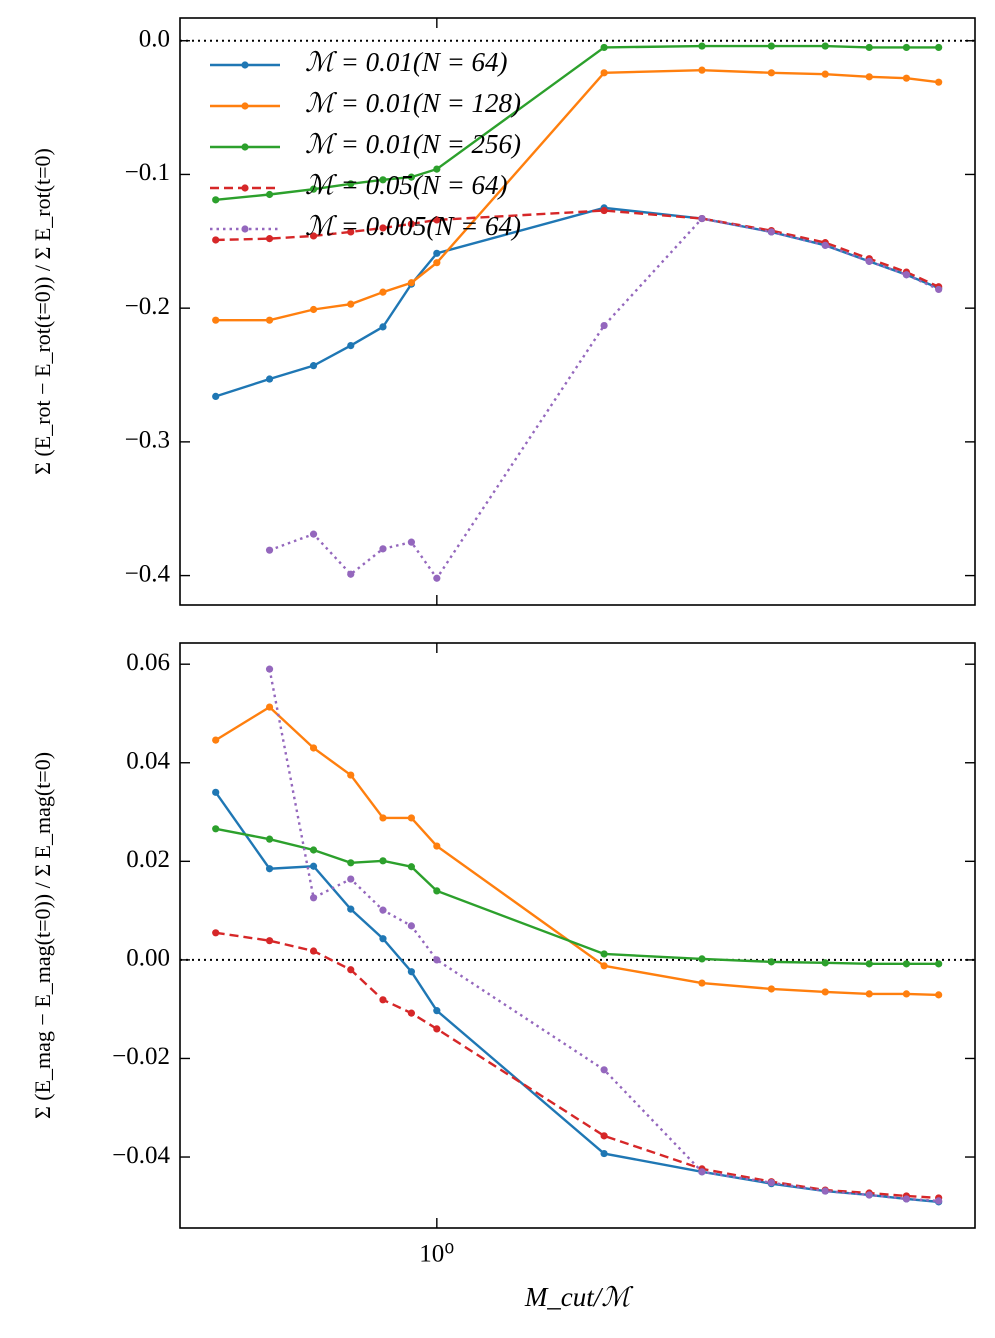 This screenshot has width=995, height=1338. I want to click on y-tick-label: 0.00, so click(148, 958).